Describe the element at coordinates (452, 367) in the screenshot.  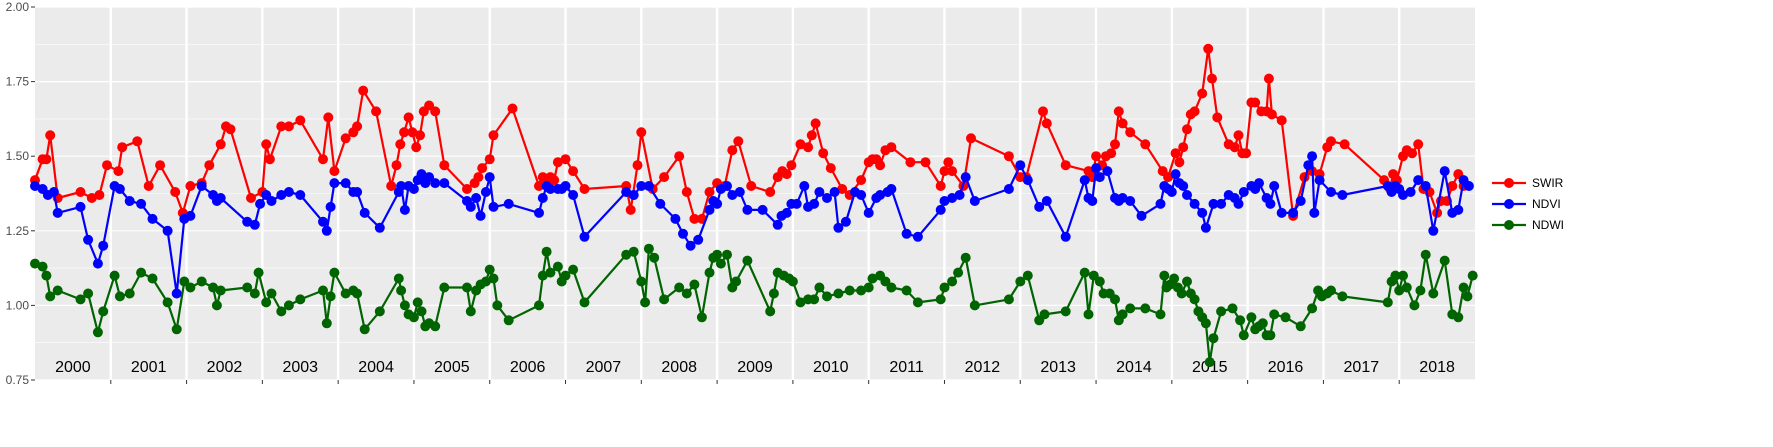
I see `year-label: 2005` at that location.